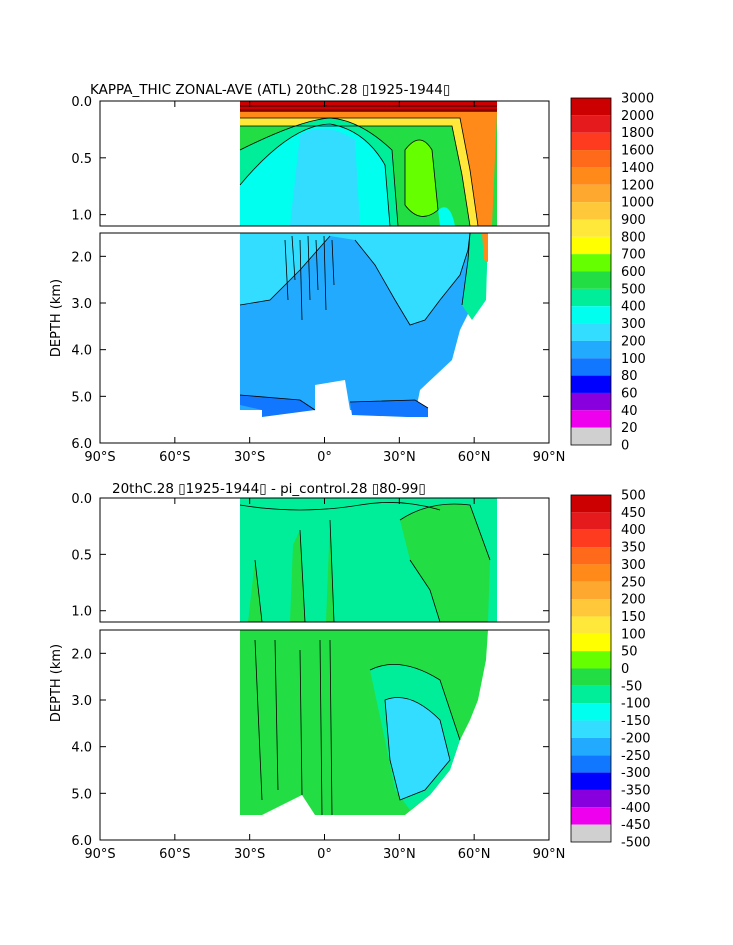  Describe the element at coordinates (81, 257) in the screenshot. I see `y-tick-label: 2.0` at that location.